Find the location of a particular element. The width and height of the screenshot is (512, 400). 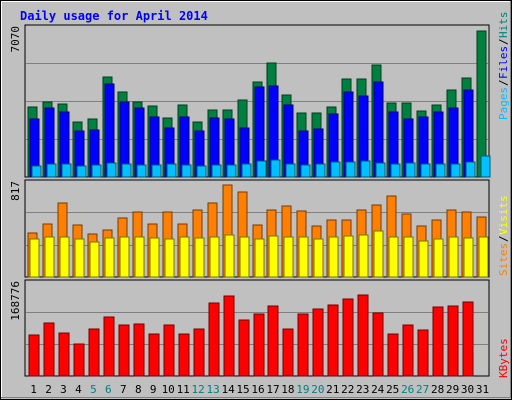

x-tick-day-14: 14 is located at coordinates (228, 389).